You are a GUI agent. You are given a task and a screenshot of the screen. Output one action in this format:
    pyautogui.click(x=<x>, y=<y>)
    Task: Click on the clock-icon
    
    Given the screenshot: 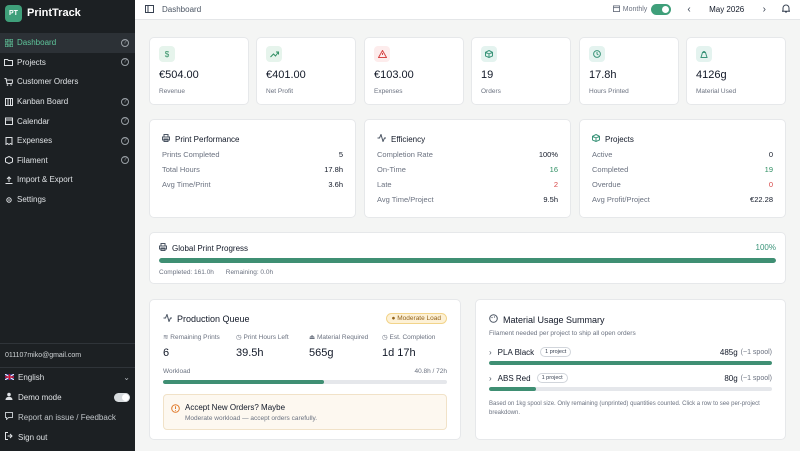 What is the action you would take?
    pyautogui.click(x=597, y=54)
    